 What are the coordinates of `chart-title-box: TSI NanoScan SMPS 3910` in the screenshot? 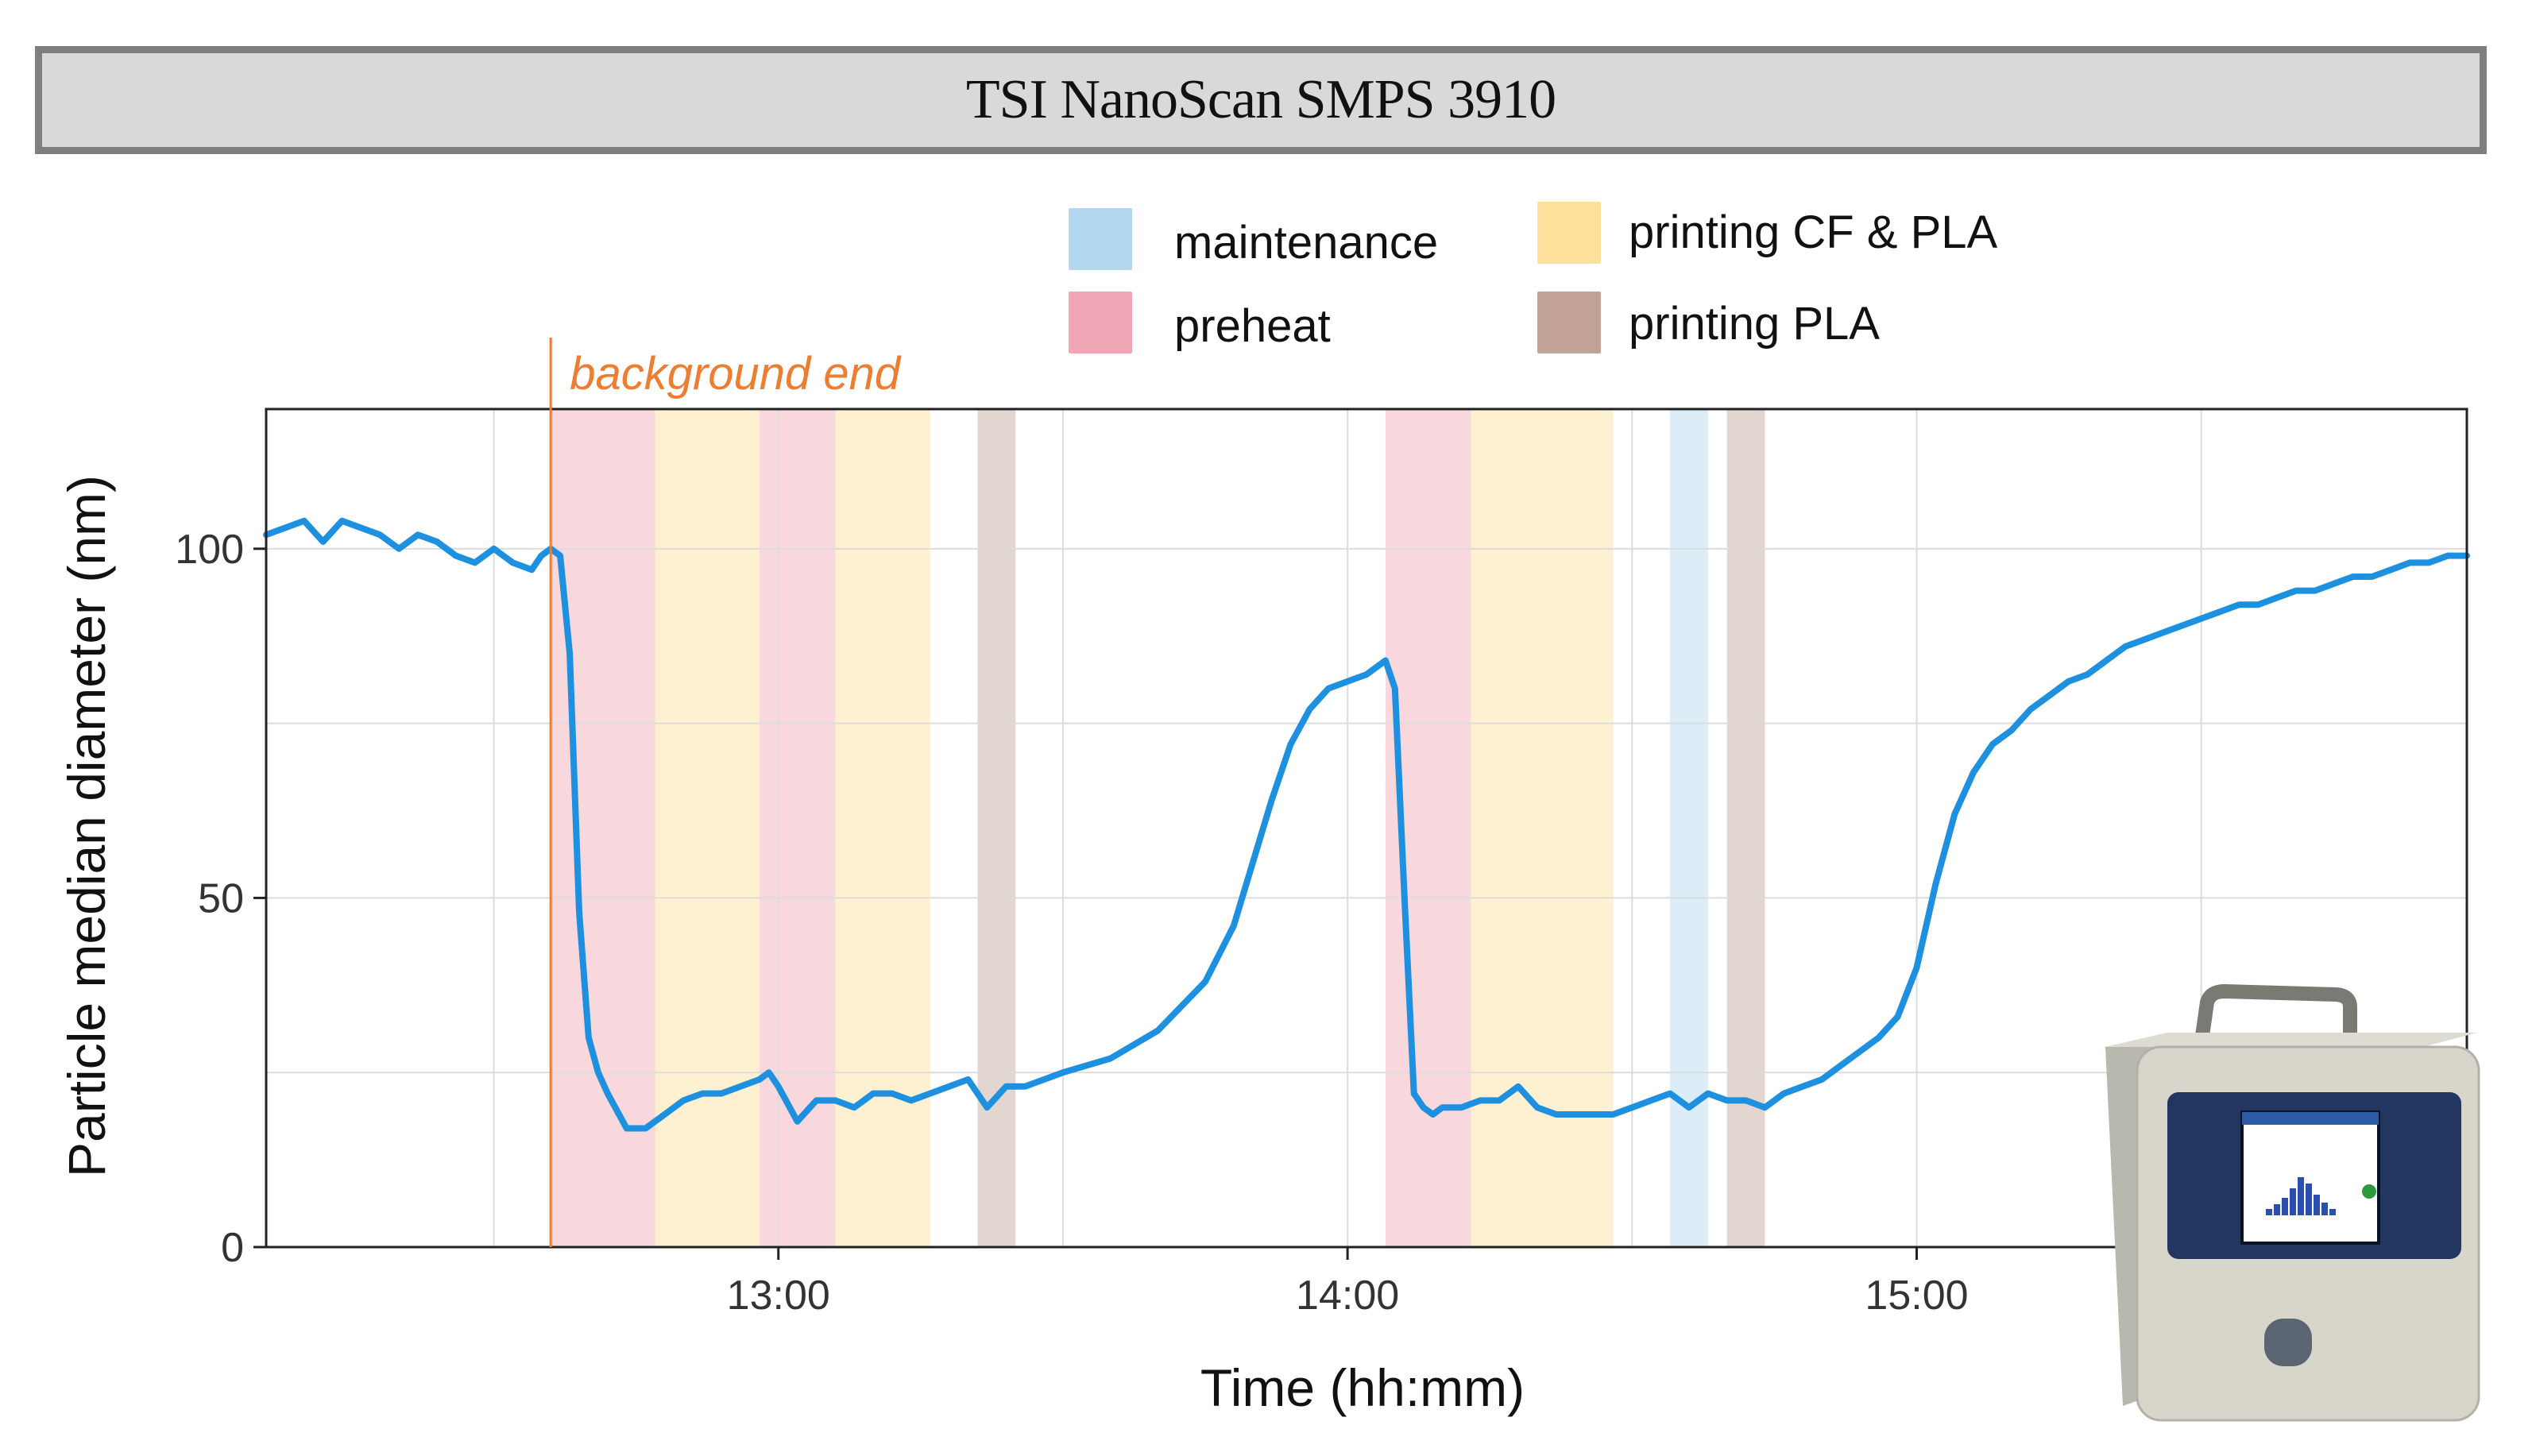 It's located at (1261, 100).